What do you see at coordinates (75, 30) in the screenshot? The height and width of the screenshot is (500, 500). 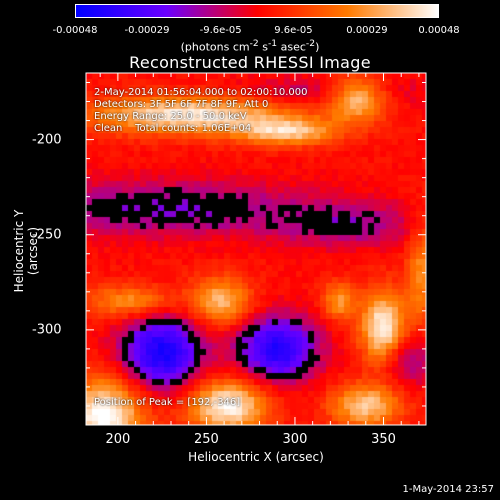 I see `colorbar-tick-label: -0.00048` at bounding box center [75, 30].